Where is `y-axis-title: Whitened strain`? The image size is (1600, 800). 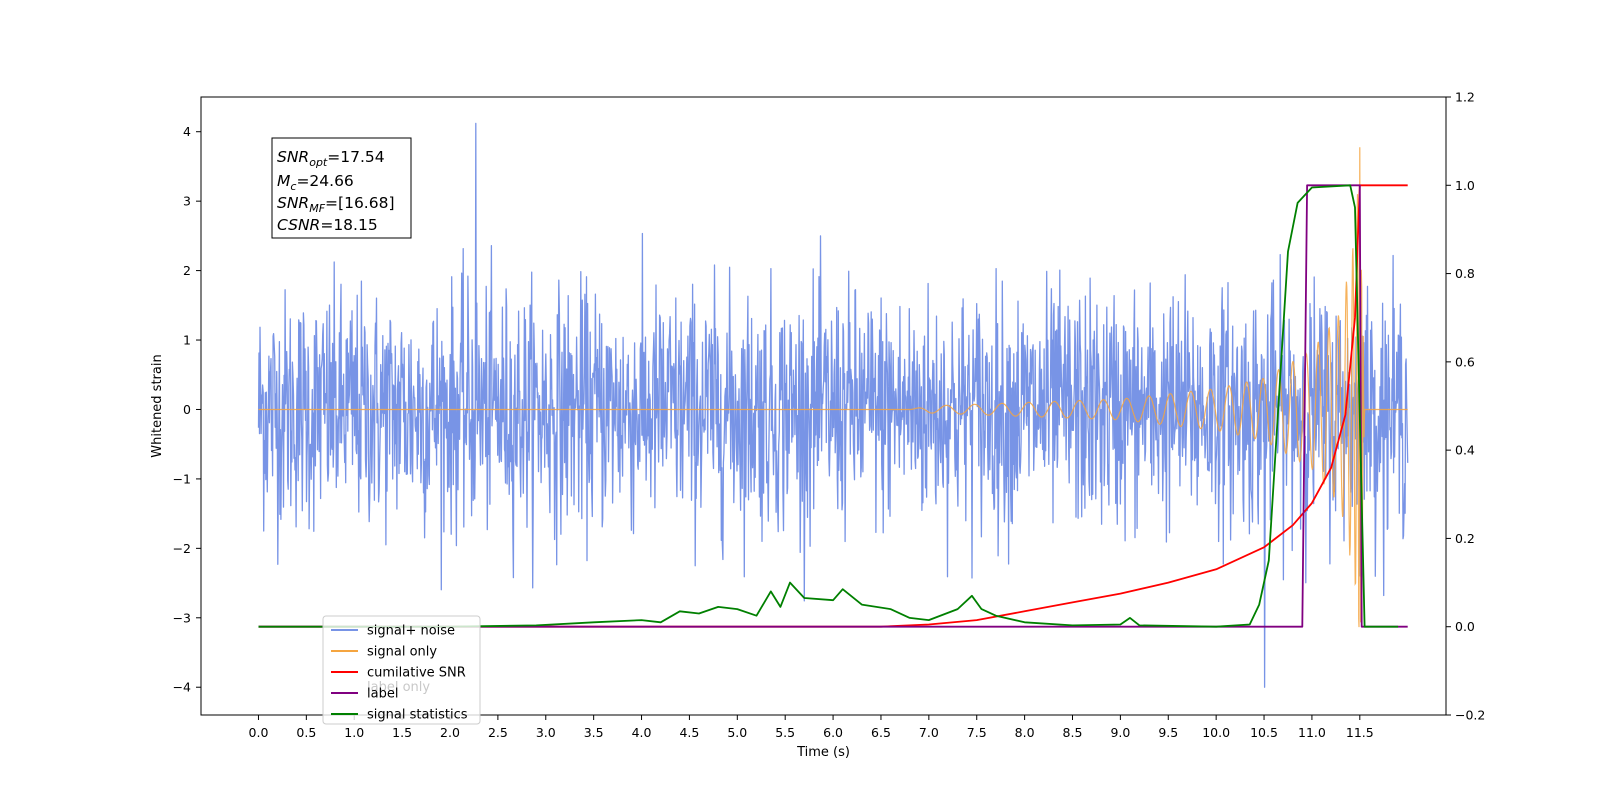 y-axis-title: Whitened strain is located at coordinates (157, 405).